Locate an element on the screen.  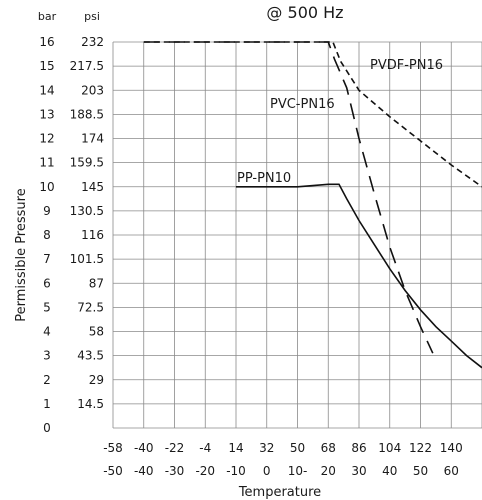
y-tick-bar: 11 is located at coordinates (46, 163).